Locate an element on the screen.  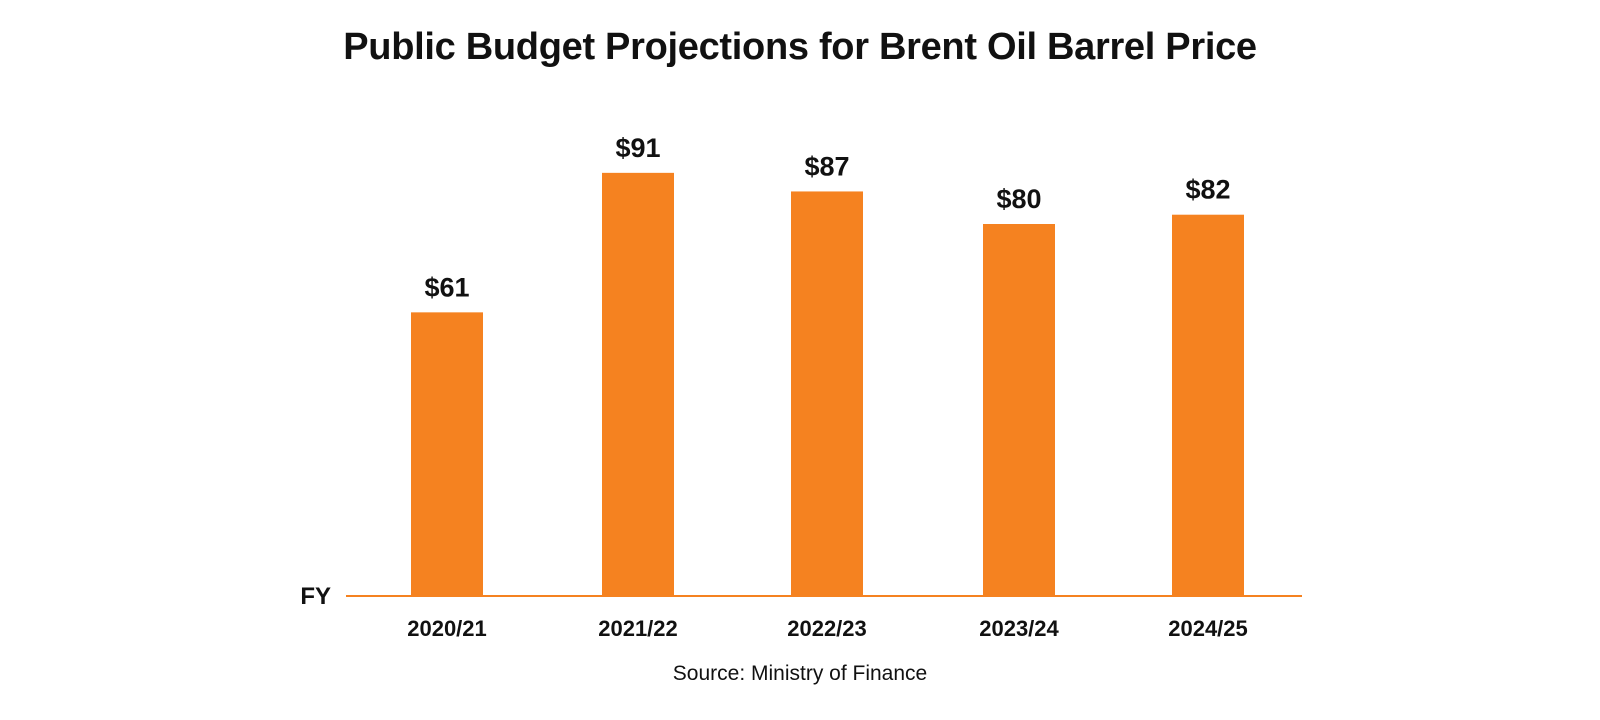
data-label-3: $87 is located at coordinates (826, 166).